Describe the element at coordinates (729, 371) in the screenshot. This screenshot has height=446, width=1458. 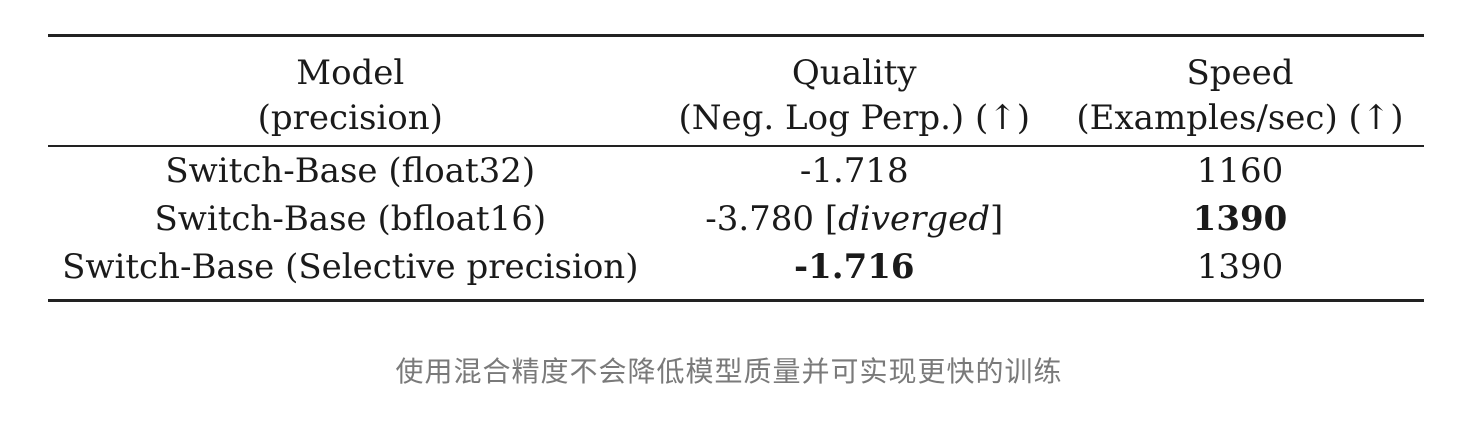
I see `table-caption: 使用混合精度不会降低模型质量并可实现更快的训练` at that location.